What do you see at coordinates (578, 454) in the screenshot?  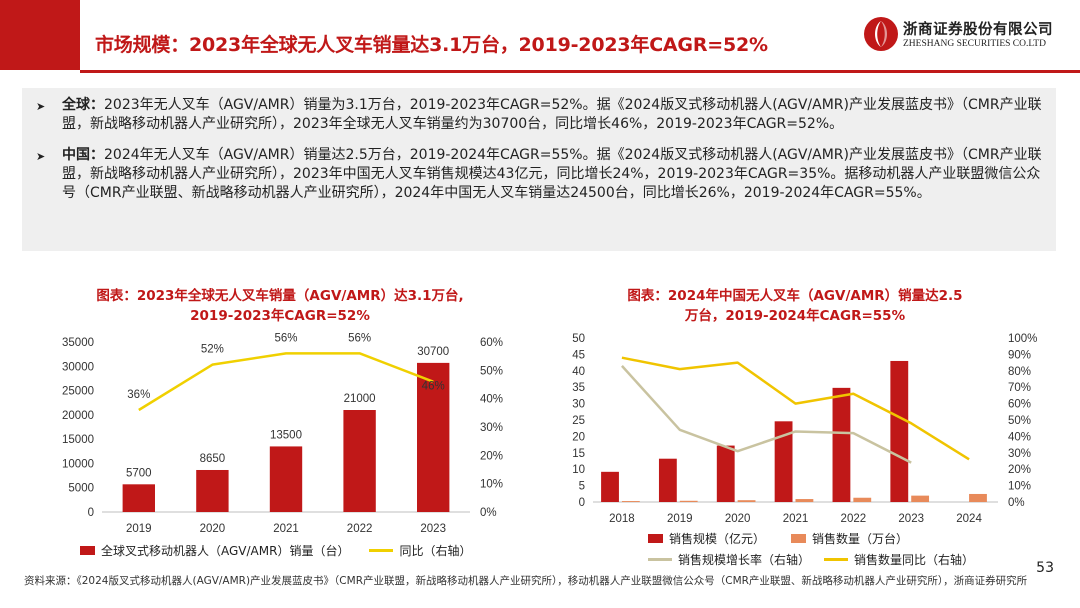 I see `y-tick-label: 15` at bounding box center [578, 454].